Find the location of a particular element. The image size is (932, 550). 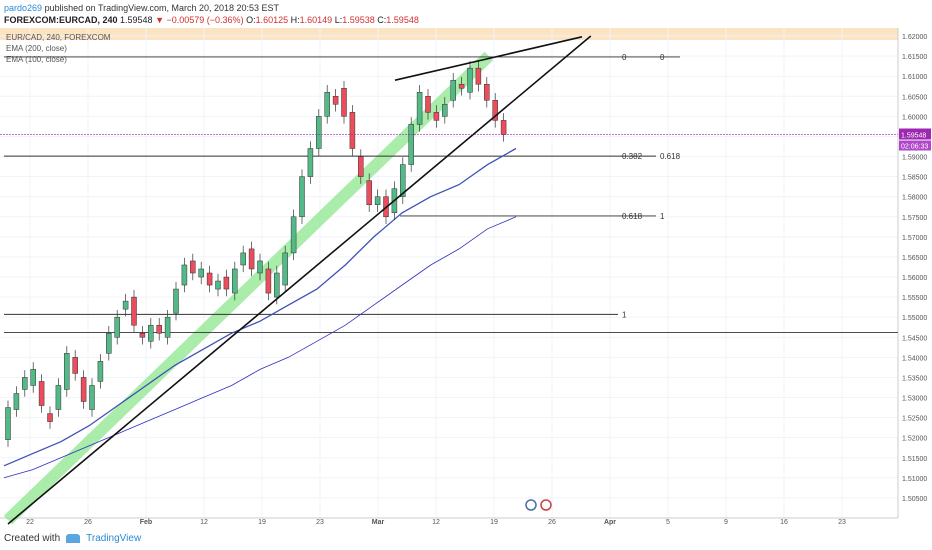

countdown-tag is located at coordinates (915, 145).